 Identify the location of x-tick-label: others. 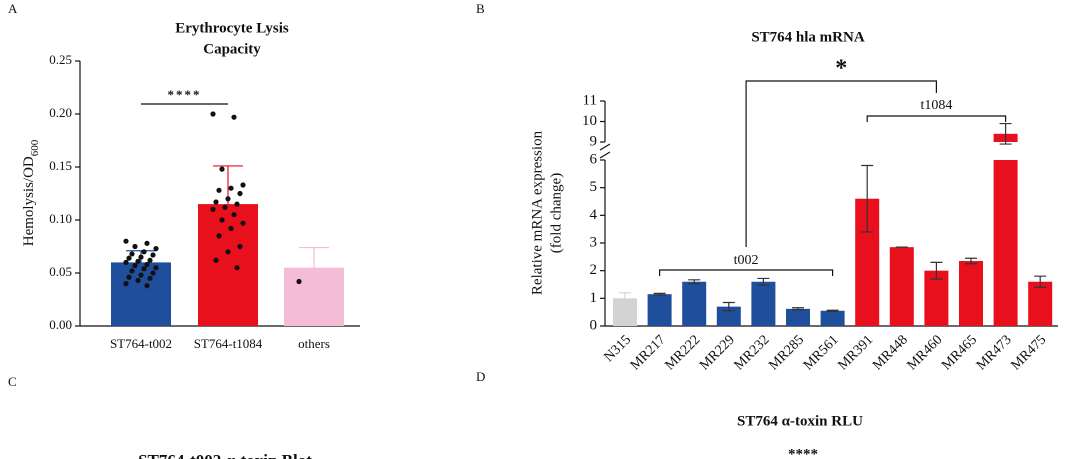
(314, 343).